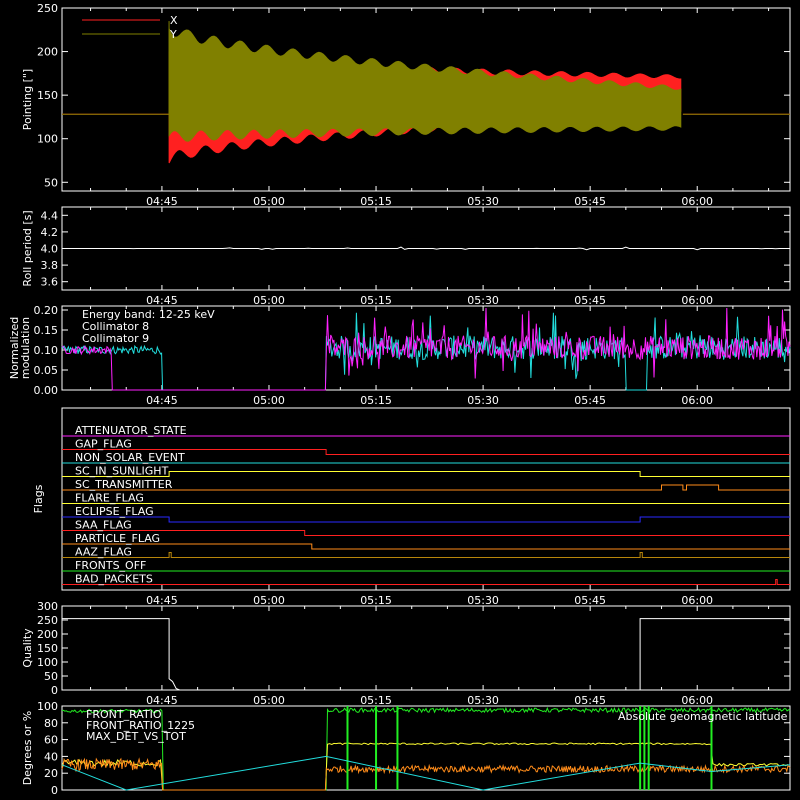  Describe the element at coordinates (46, 390) in the screenshot. I see `y-tick-label: 0.00` at that location.